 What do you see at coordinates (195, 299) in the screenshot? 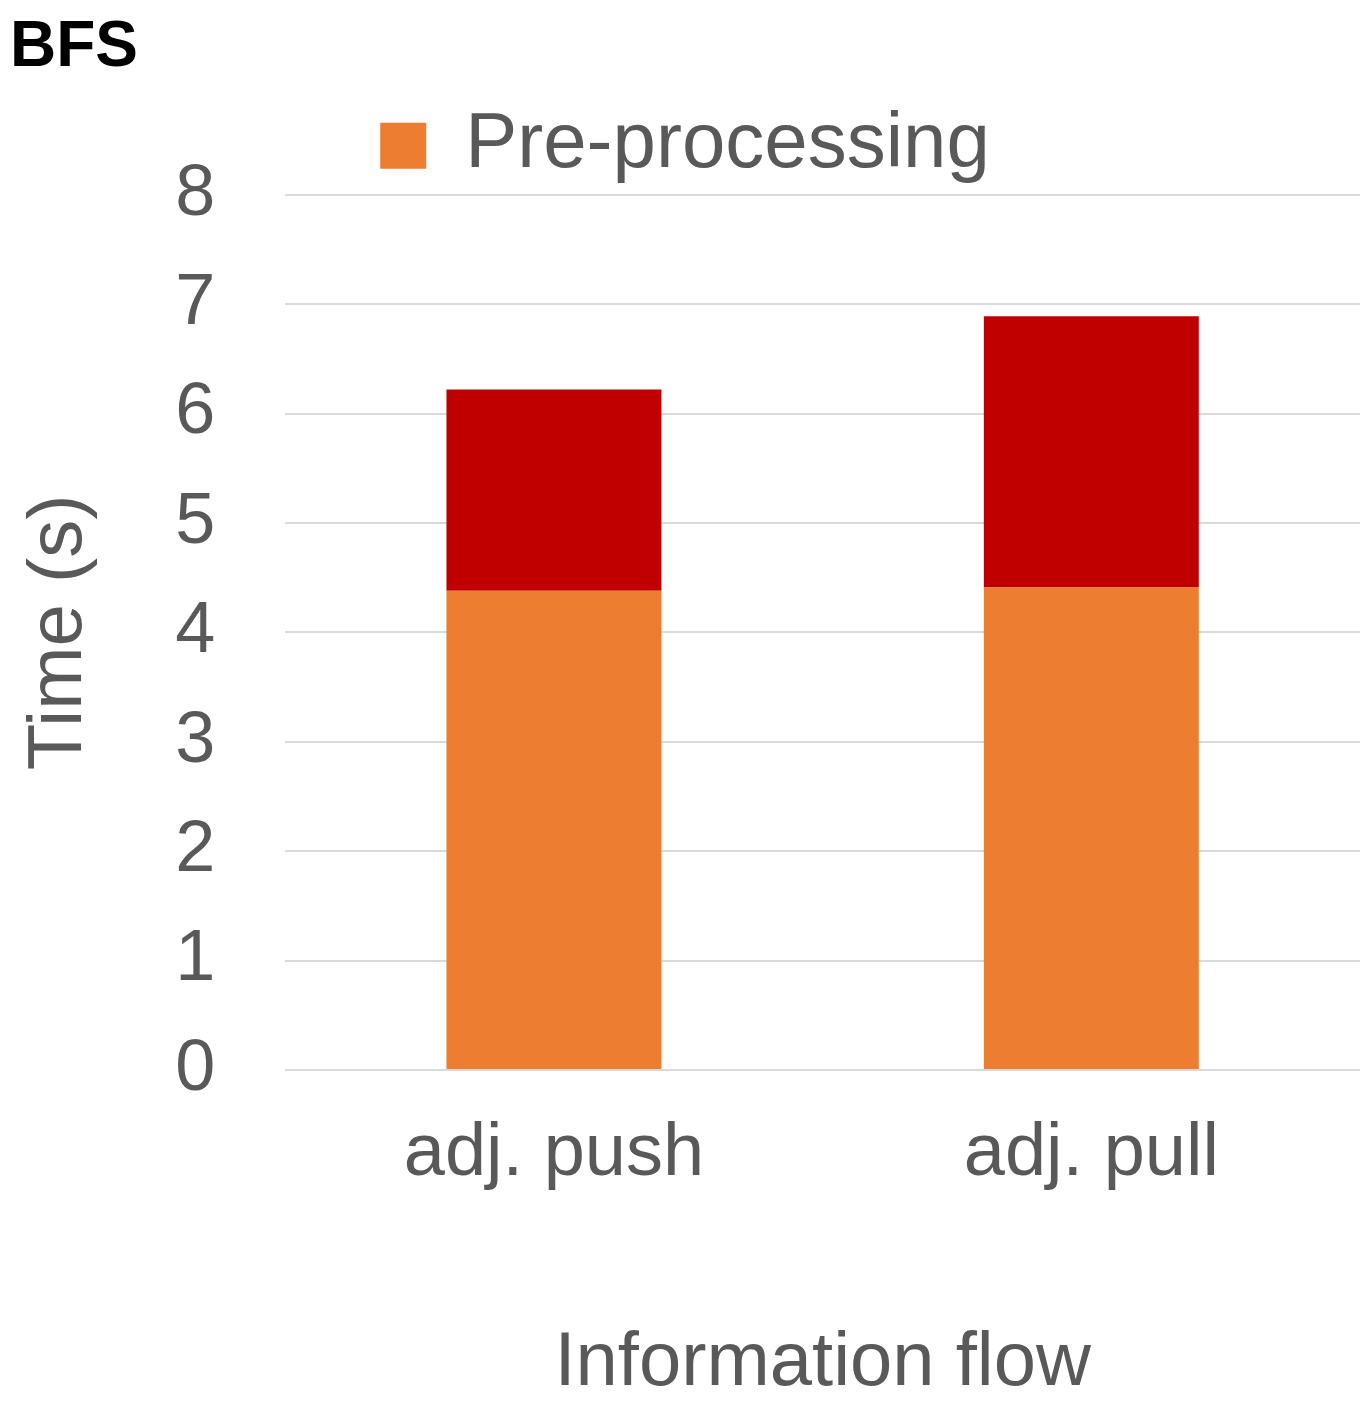
I see `y-tick-label: 7` at bounding box center [195, 299].